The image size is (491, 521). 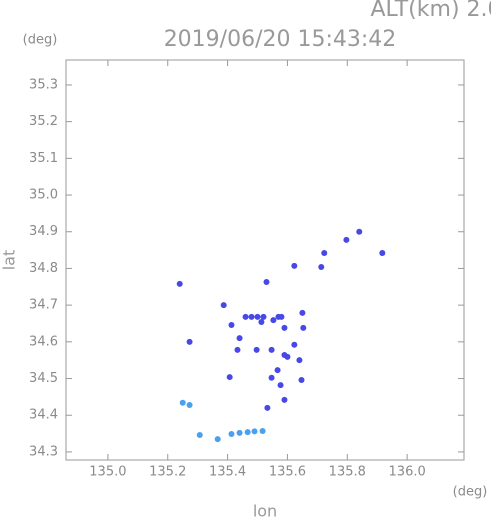 What do you see at coordinates (287, 472) in the screenshot?
I see `x-tick-label: 135.6` at bounding box center [287, 472].